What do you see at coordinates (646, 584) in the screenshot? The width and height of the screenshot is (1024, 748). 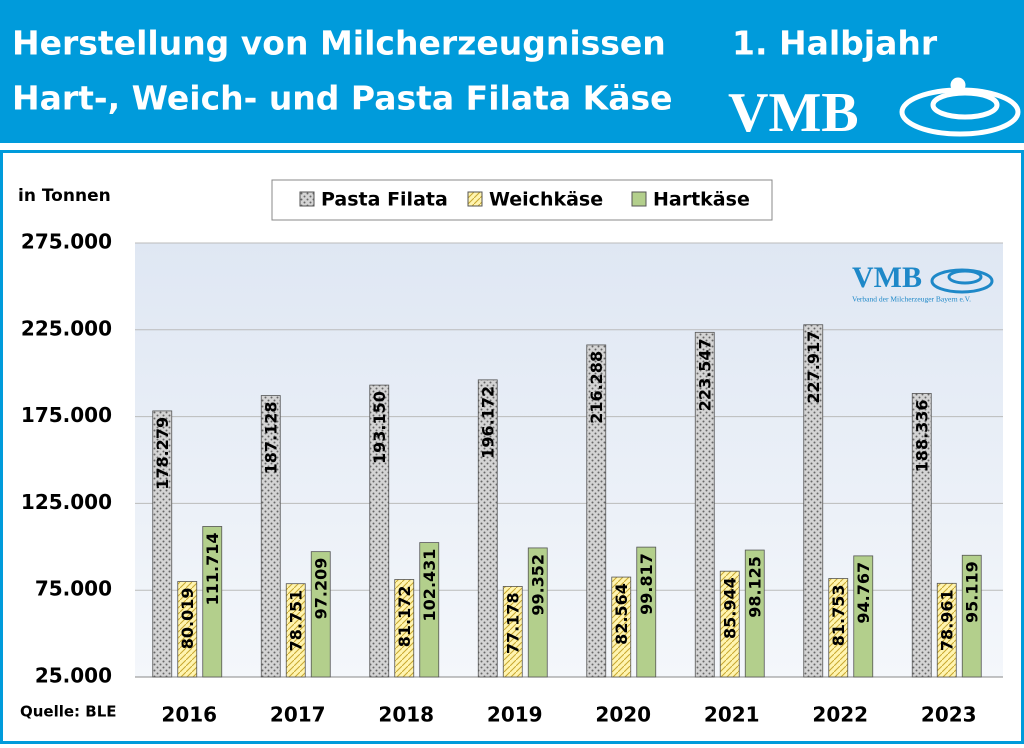 I see `value-label: 99.817` at bounding box center [646, 584].